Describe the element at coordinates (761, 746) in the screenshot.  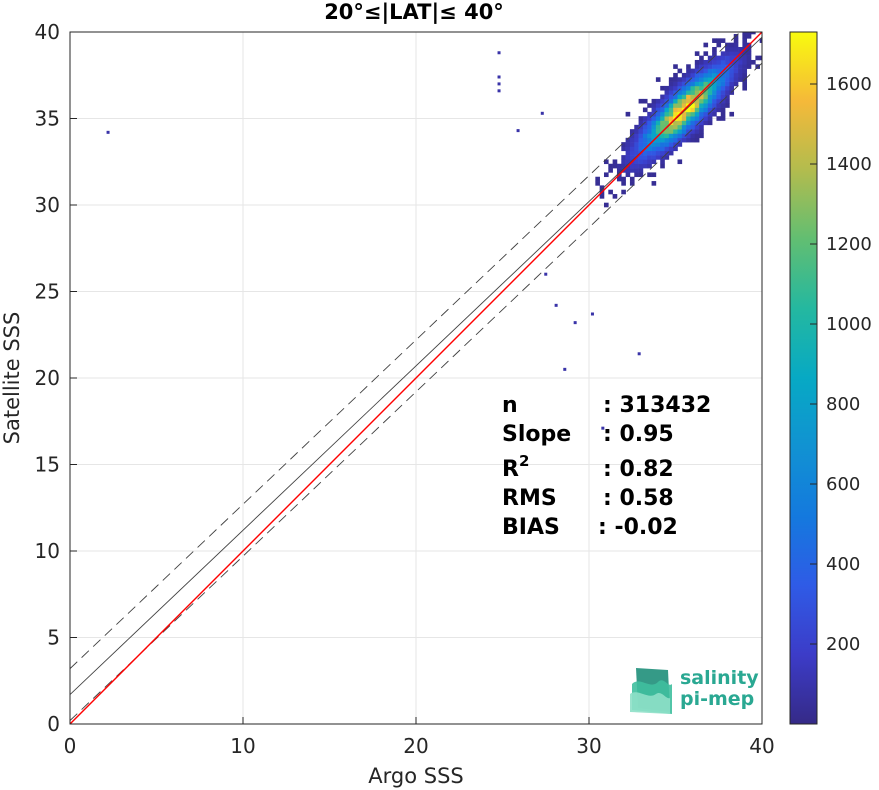
I see `x-tick-label: 40` at that location.